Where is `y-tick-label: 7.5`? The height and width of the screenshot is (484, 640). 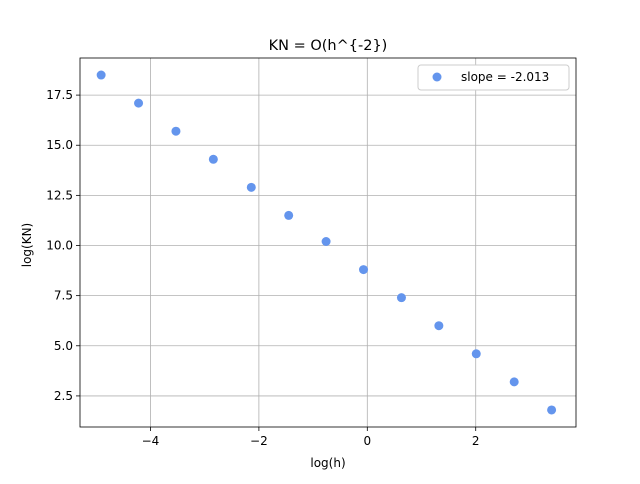
y-tick-label: 7.5 is located at coordinates (63, 296).